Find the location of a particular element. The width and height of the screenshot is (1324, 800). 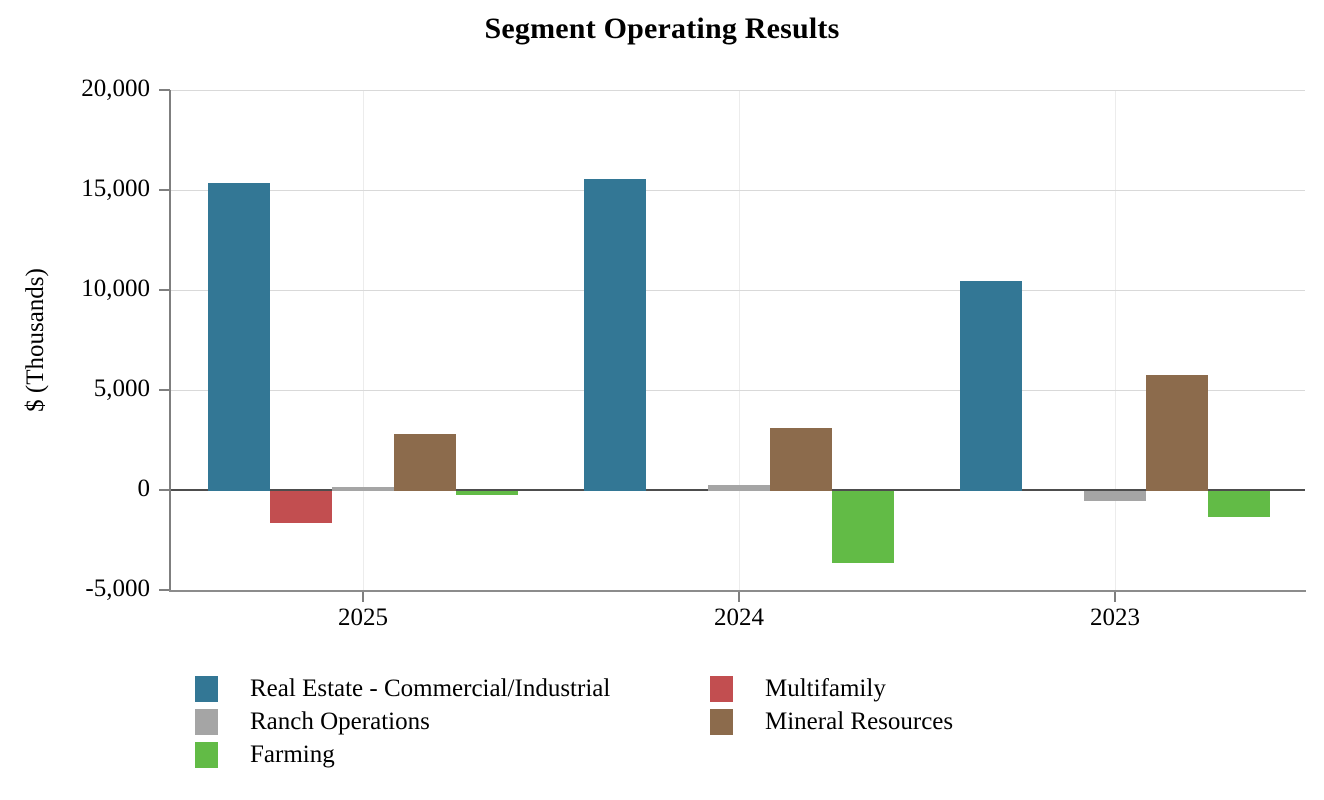

bar-real-estate-commercial-industrial-2023 is located at coordinates (991, 386).